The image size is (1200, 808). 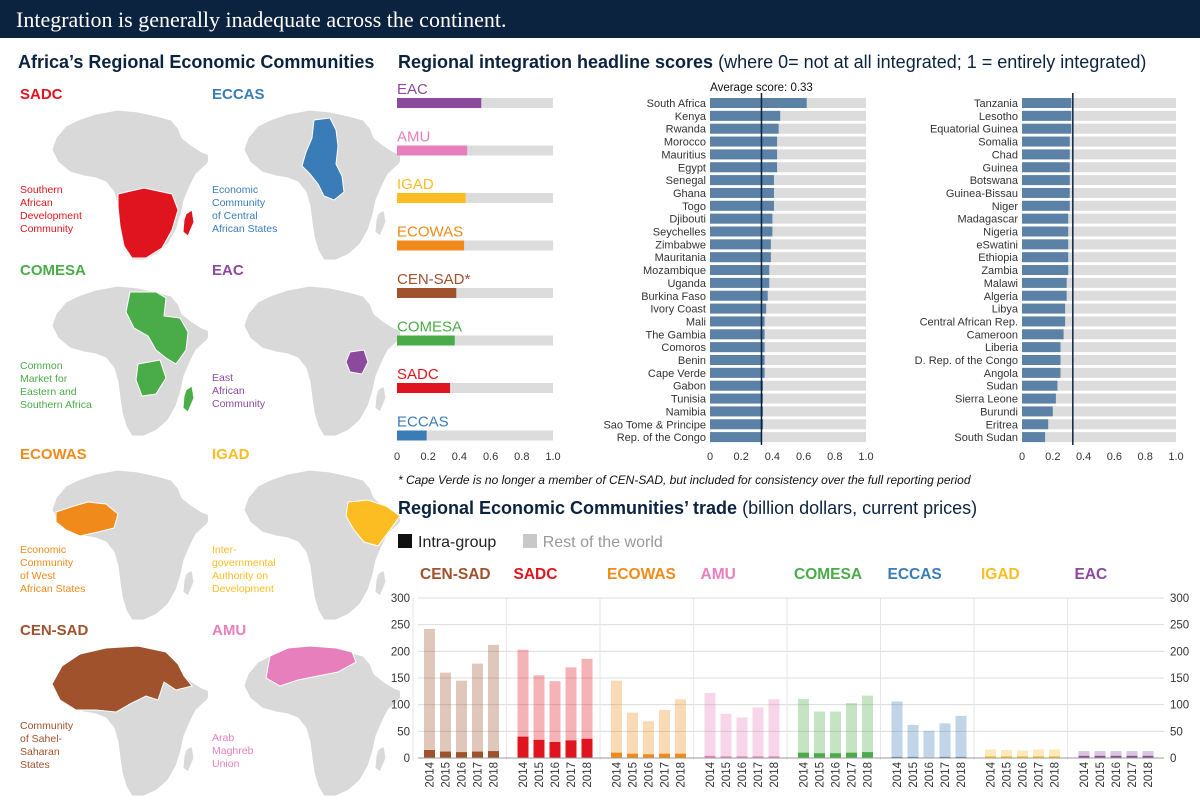 What do you see at coordinates (1047, 115) in the screenshot?
I see `country-bar-lesotho` at bounding box center [1047, 115].